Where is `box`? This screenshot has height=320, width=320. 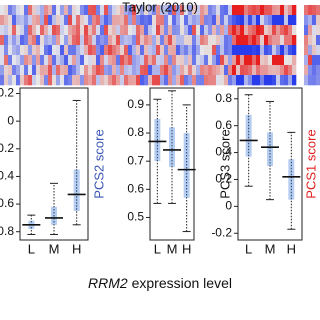 box is located at coordinates (186, 165).